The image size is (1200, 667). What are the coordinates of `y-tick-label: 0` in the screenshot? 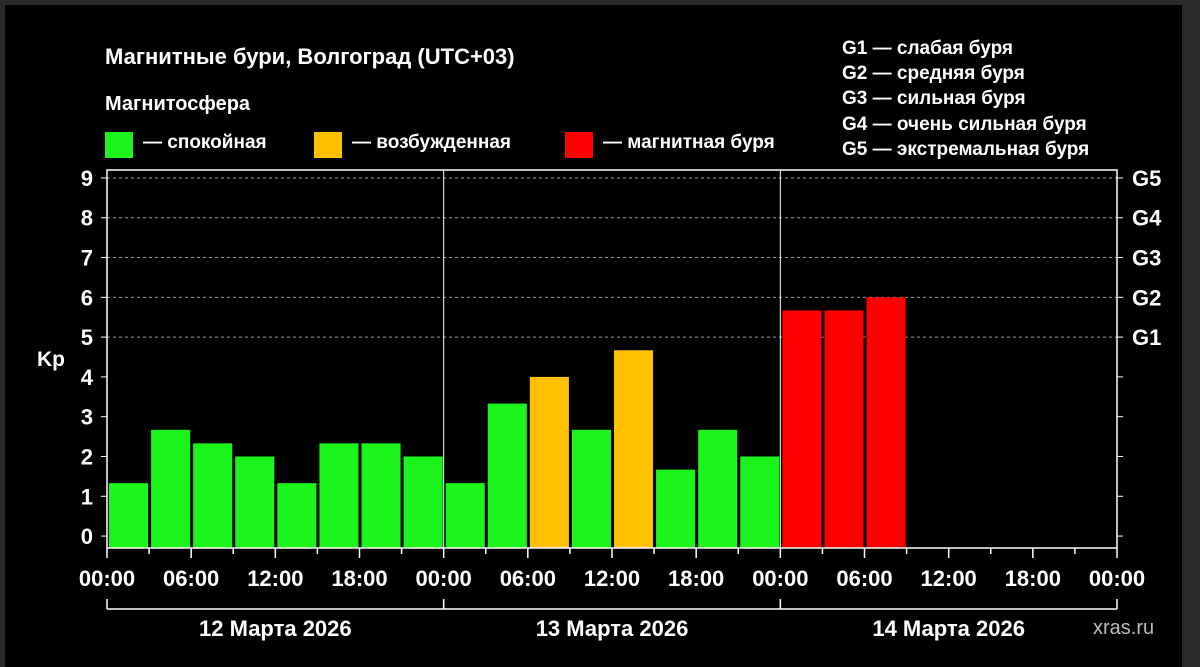 It's located at (87, 536).